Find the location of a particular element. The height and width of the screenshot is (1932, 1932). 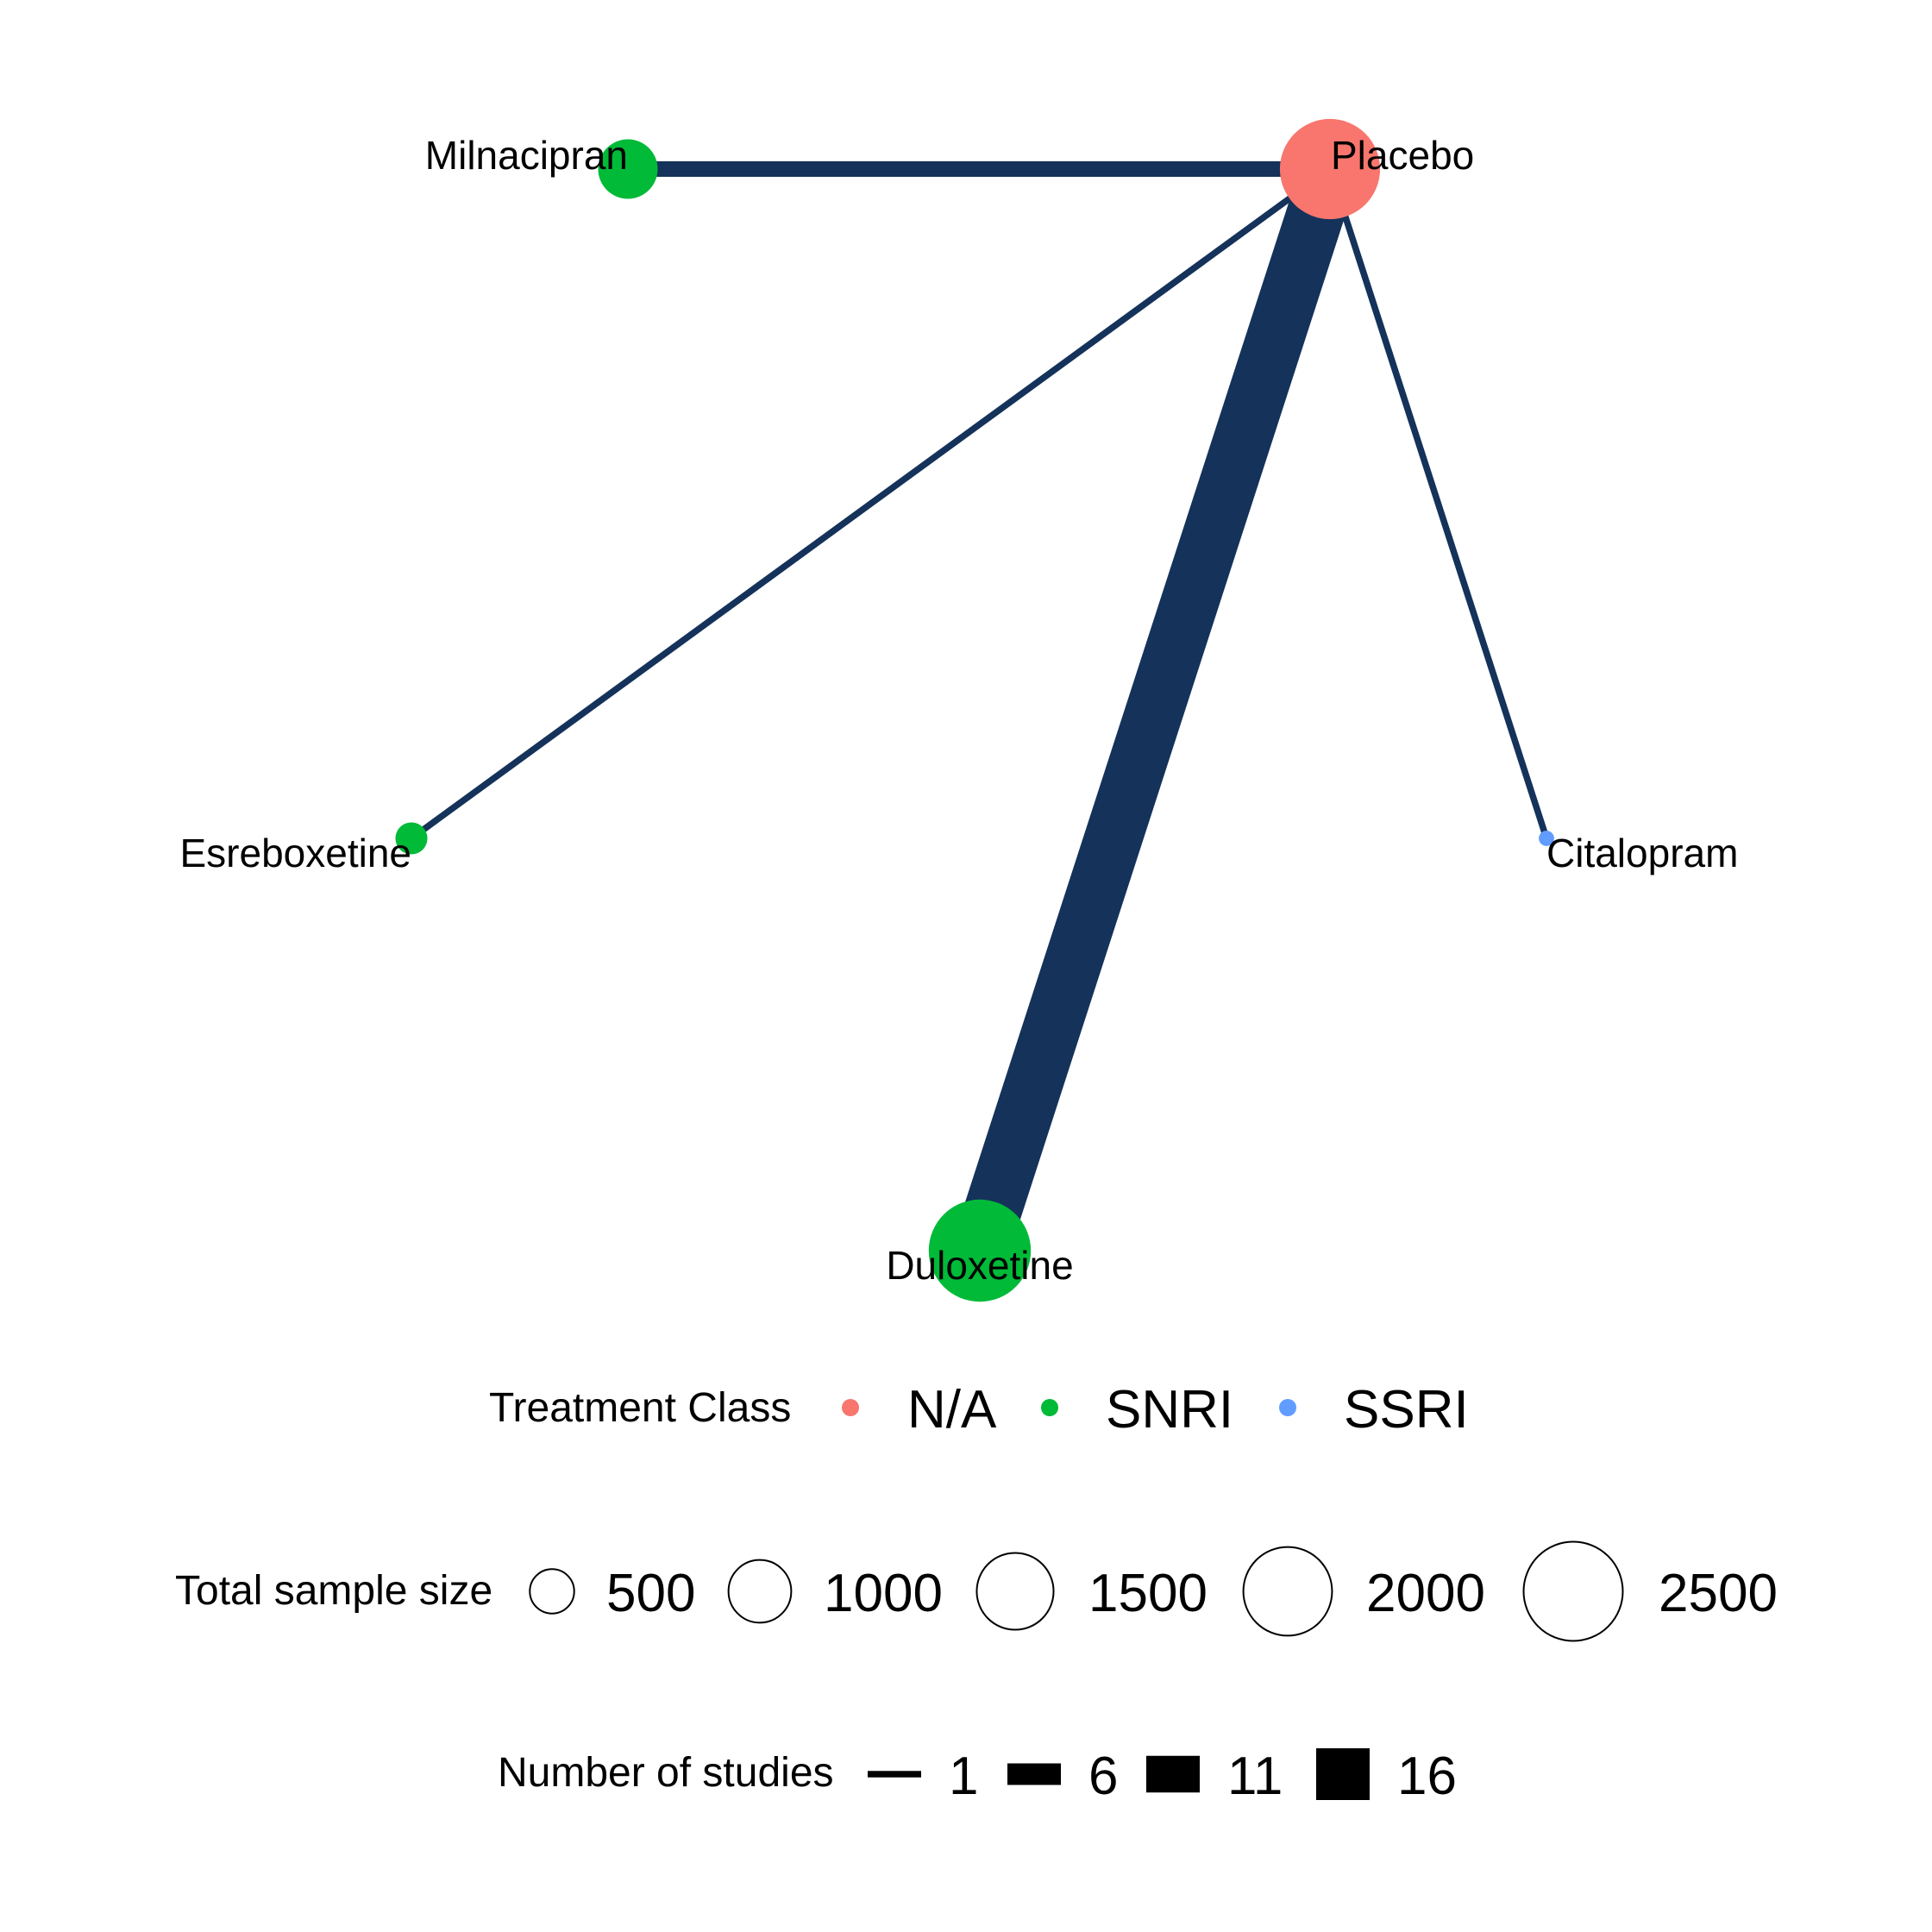

legend-treatment-class-title: Treatment Class is located at coordinates (640, 1408).